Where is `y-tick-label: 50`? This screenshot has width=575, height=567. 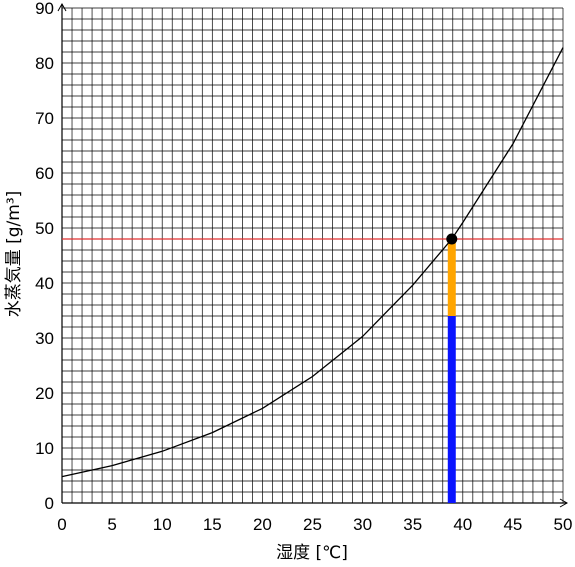
y-tick-label: 50 is located at coordinates (44, 228).